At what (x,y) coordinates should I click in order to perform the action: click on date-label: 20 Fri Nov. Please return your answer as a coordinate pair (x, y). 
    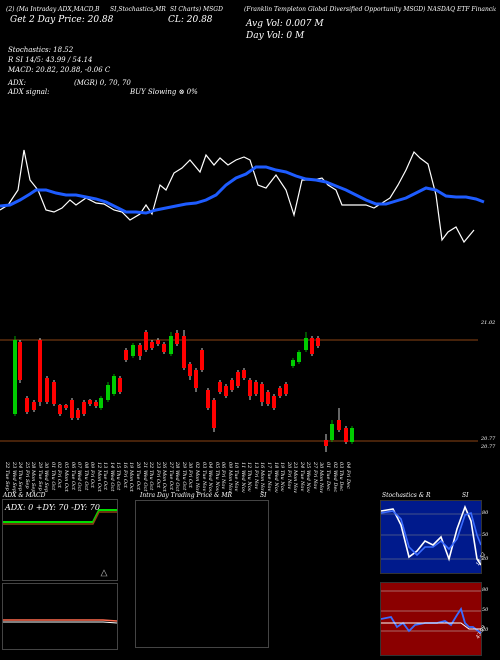
    Looking at the image, I should click on (288, 476).